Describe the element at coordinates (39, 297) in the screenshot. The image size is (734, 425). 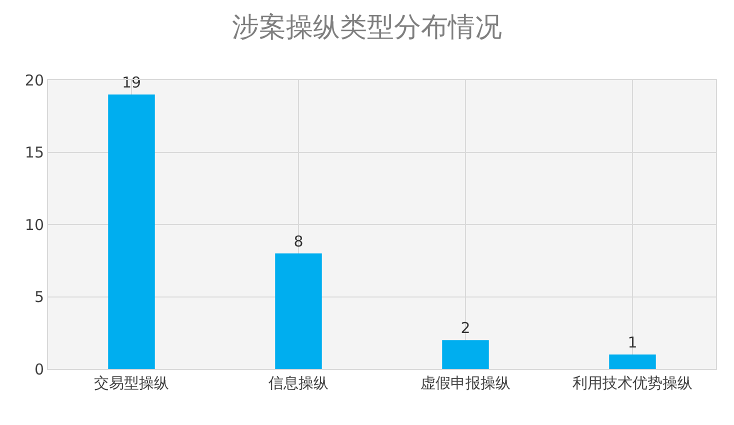
I see `y-tick-label: 5` at that location.